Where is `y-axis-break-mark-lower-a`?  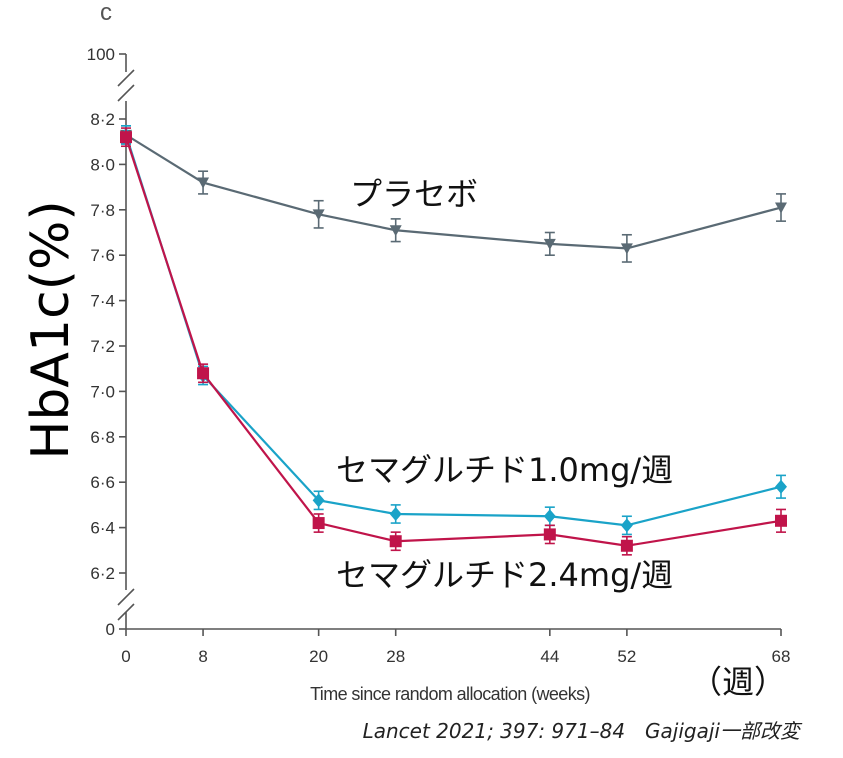 y-axis-break-mark-lower-a is located at coordinates (126, 597).